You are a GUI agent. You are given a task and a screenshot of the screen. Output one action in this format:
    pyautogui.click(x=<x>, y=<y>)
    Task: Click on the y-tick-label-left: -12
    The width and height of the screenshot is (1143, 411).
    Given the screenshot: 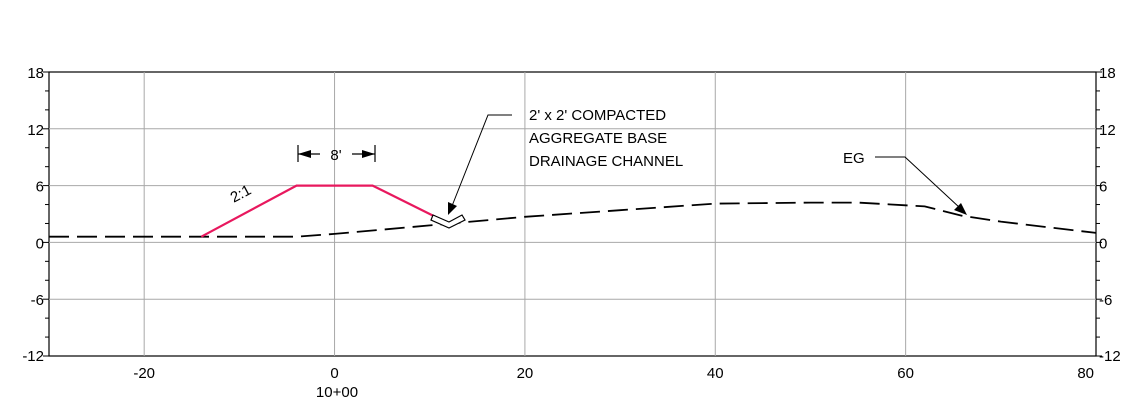 What is the action you would take?
    pyautogui.click(x=33, y=356)
    